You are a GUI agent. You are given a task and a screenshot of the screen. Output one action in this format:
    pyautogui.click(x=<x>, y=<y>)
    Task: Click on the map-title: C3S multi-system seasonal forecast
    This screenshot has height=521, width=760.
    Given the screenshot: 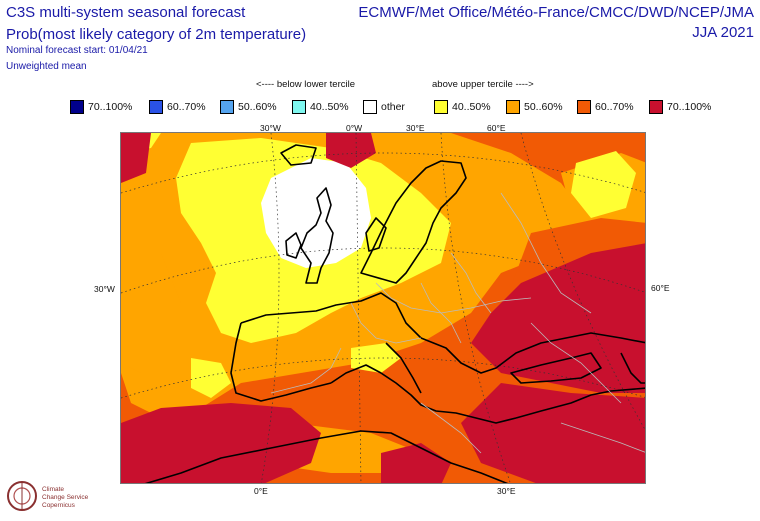 What is the action you would take?
    pyautogui.click(x=126, y=12)
    